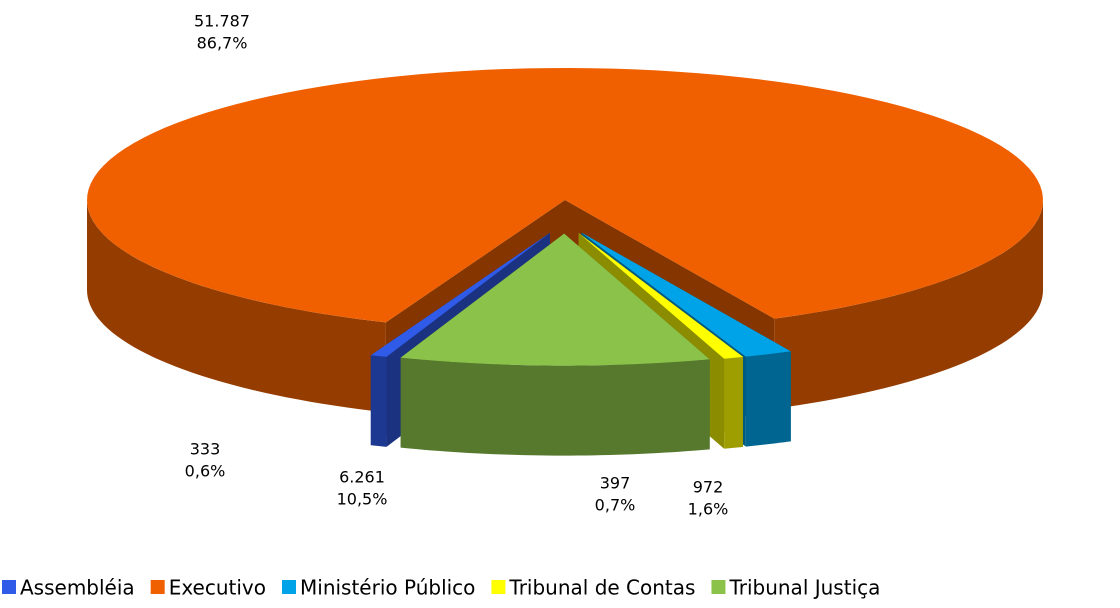  Describe the element at coordinates (615, 483) in the screenshot. I see `data-label-value: 397` at that location.